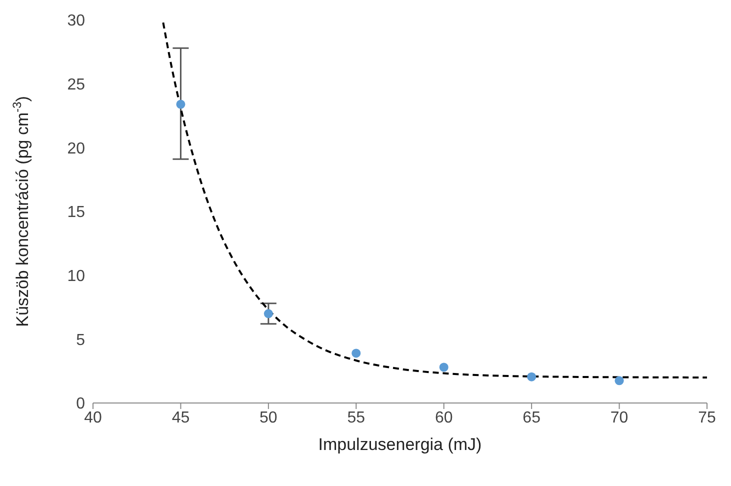  I want to click on x-tick-label: 65, so click(531, 417).